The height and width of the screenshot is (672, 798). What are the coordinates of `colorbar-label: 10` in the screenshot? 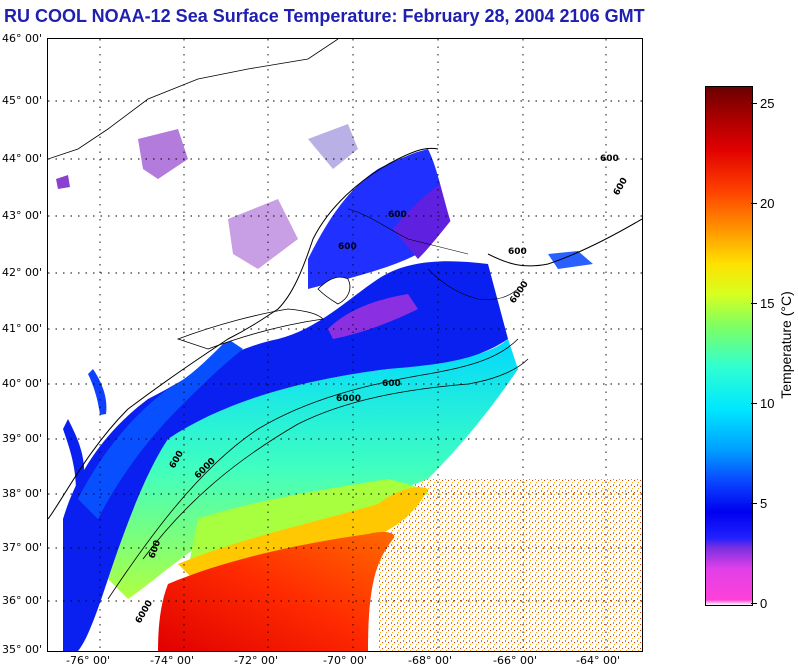 It's located at (767, 403).